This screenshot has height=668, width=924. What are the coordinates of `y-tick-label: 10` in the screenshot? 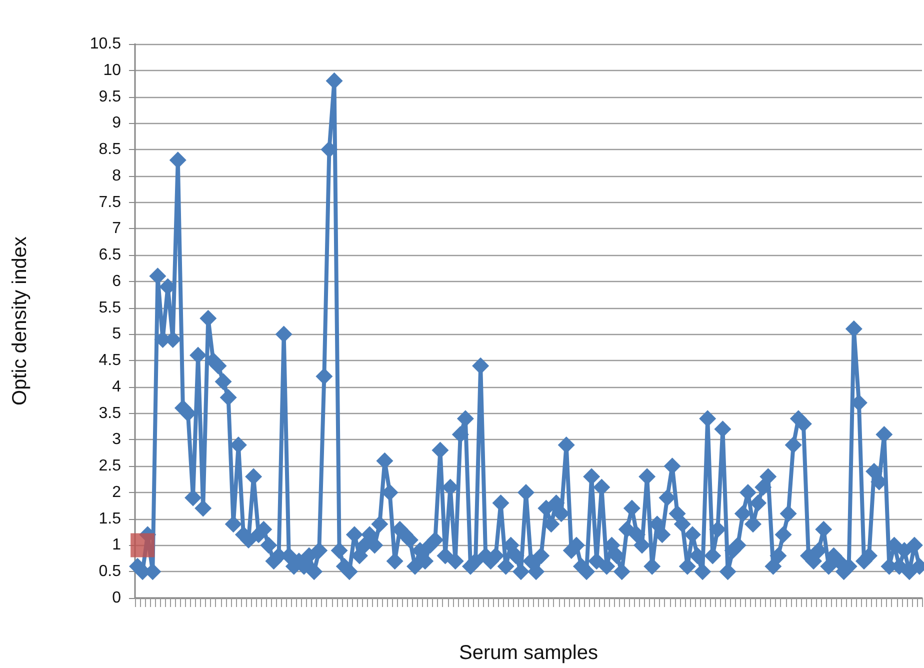 It's located at (112, 70).